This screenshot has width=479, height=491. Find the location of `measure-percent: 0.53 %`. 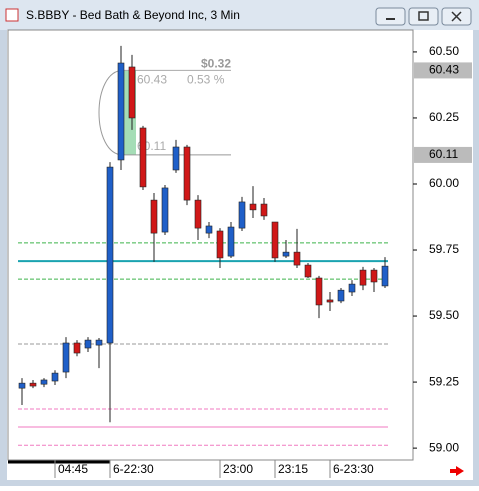

measure-percent: 0.53 % is located at coordinates (206, 80).